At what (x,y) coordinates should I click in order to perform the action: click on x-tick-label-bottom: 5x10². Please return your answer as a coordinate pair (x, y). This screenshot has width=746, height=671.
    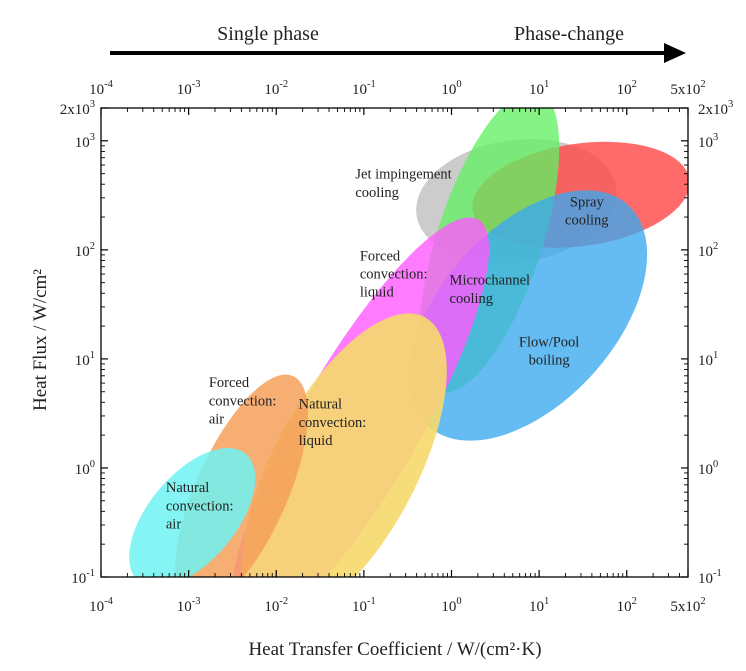
    Looking at the image, I should click on (687, 605).